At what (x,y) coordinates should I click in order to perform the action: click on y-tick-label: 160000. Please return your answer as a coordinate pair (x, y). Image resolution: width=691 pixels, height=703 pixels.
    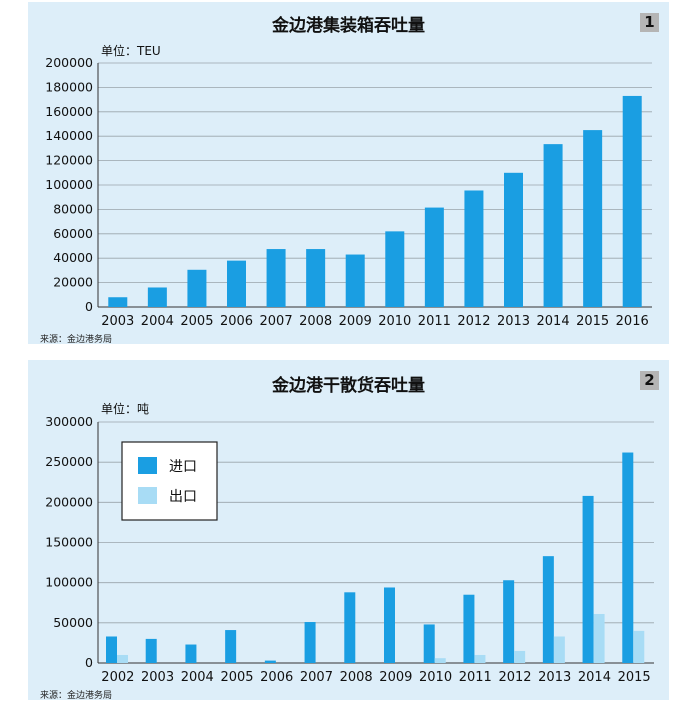
    Looking at the image, I should click on (69, 111).